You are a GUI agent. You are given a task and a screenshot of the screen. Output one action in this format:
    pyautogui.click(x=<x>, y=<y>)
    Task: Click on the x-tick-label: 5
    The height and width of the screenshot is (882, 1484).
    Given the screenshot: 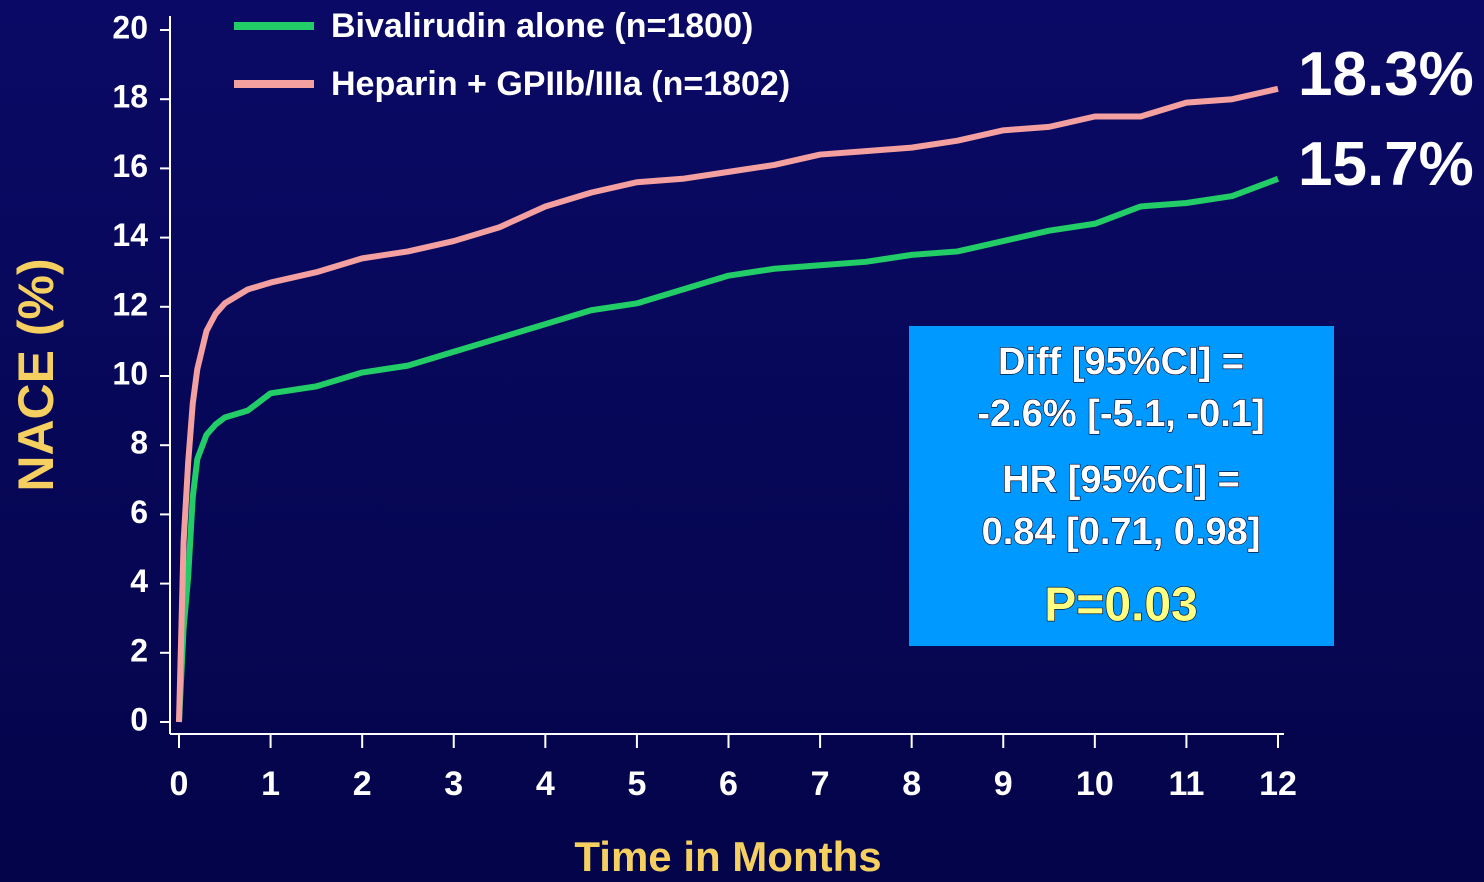 What is the action you would take?
    pyautogui.click(x=636, y=784)
    